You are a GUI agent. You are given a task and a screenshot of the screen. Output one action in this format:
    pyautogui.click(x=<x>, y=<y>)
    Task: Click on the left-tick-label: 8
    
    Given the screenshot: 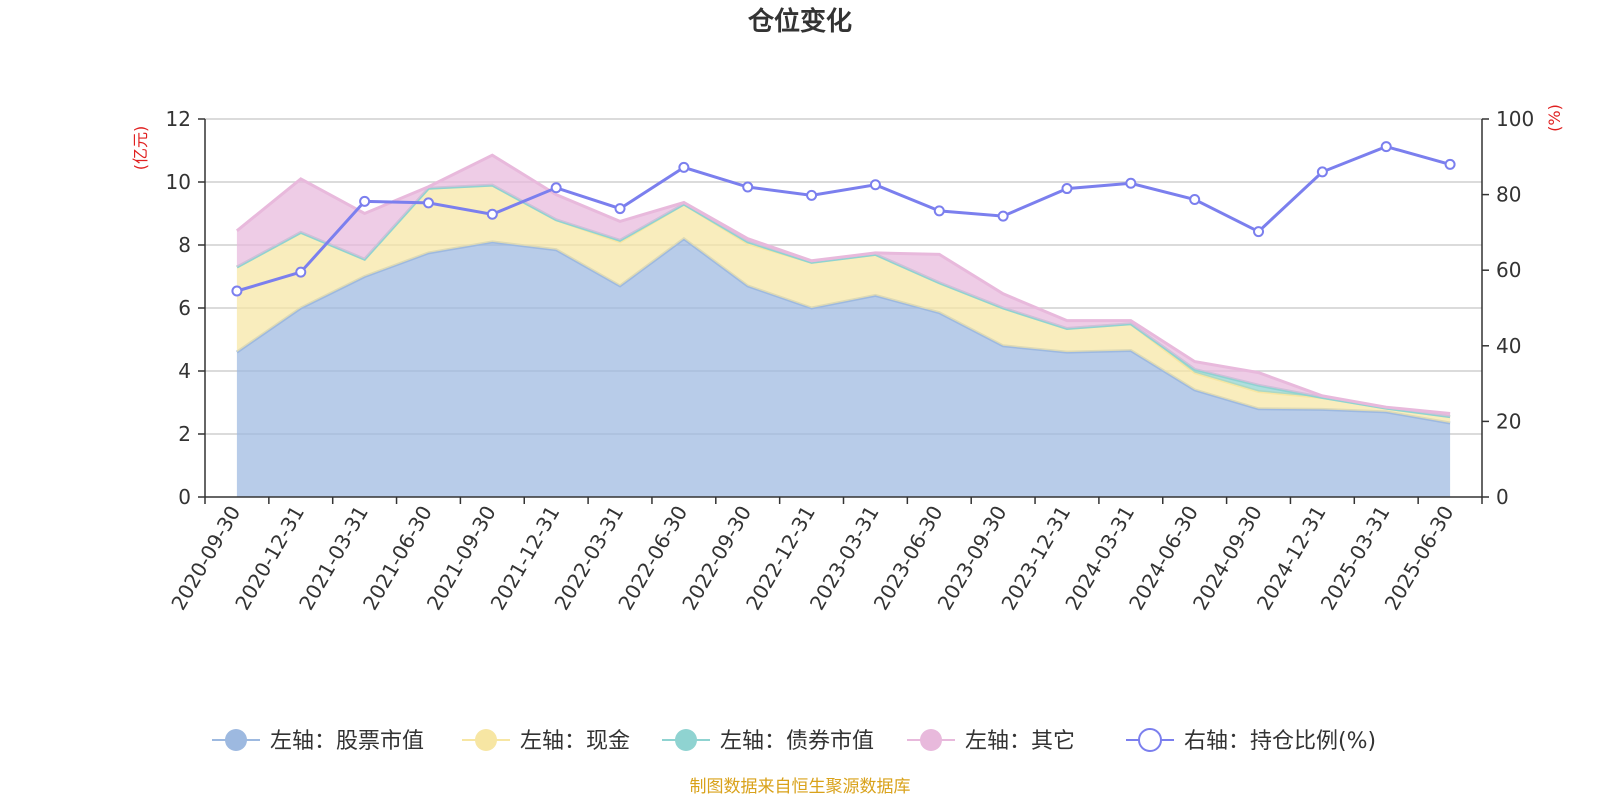 What is the action you would take?
    pyautogui.click(x=184, y=245)
    